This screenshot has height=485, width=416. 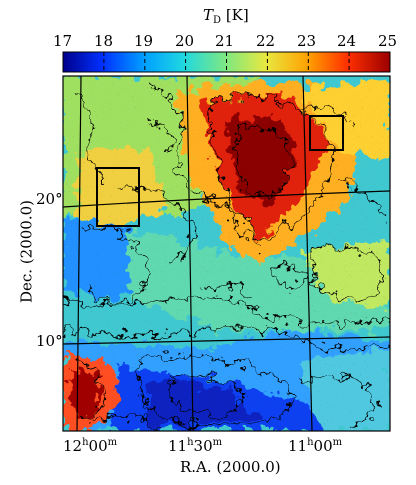 I want to click on x-axis-label: R.A. (2000.0), so click(x=230, y=467).